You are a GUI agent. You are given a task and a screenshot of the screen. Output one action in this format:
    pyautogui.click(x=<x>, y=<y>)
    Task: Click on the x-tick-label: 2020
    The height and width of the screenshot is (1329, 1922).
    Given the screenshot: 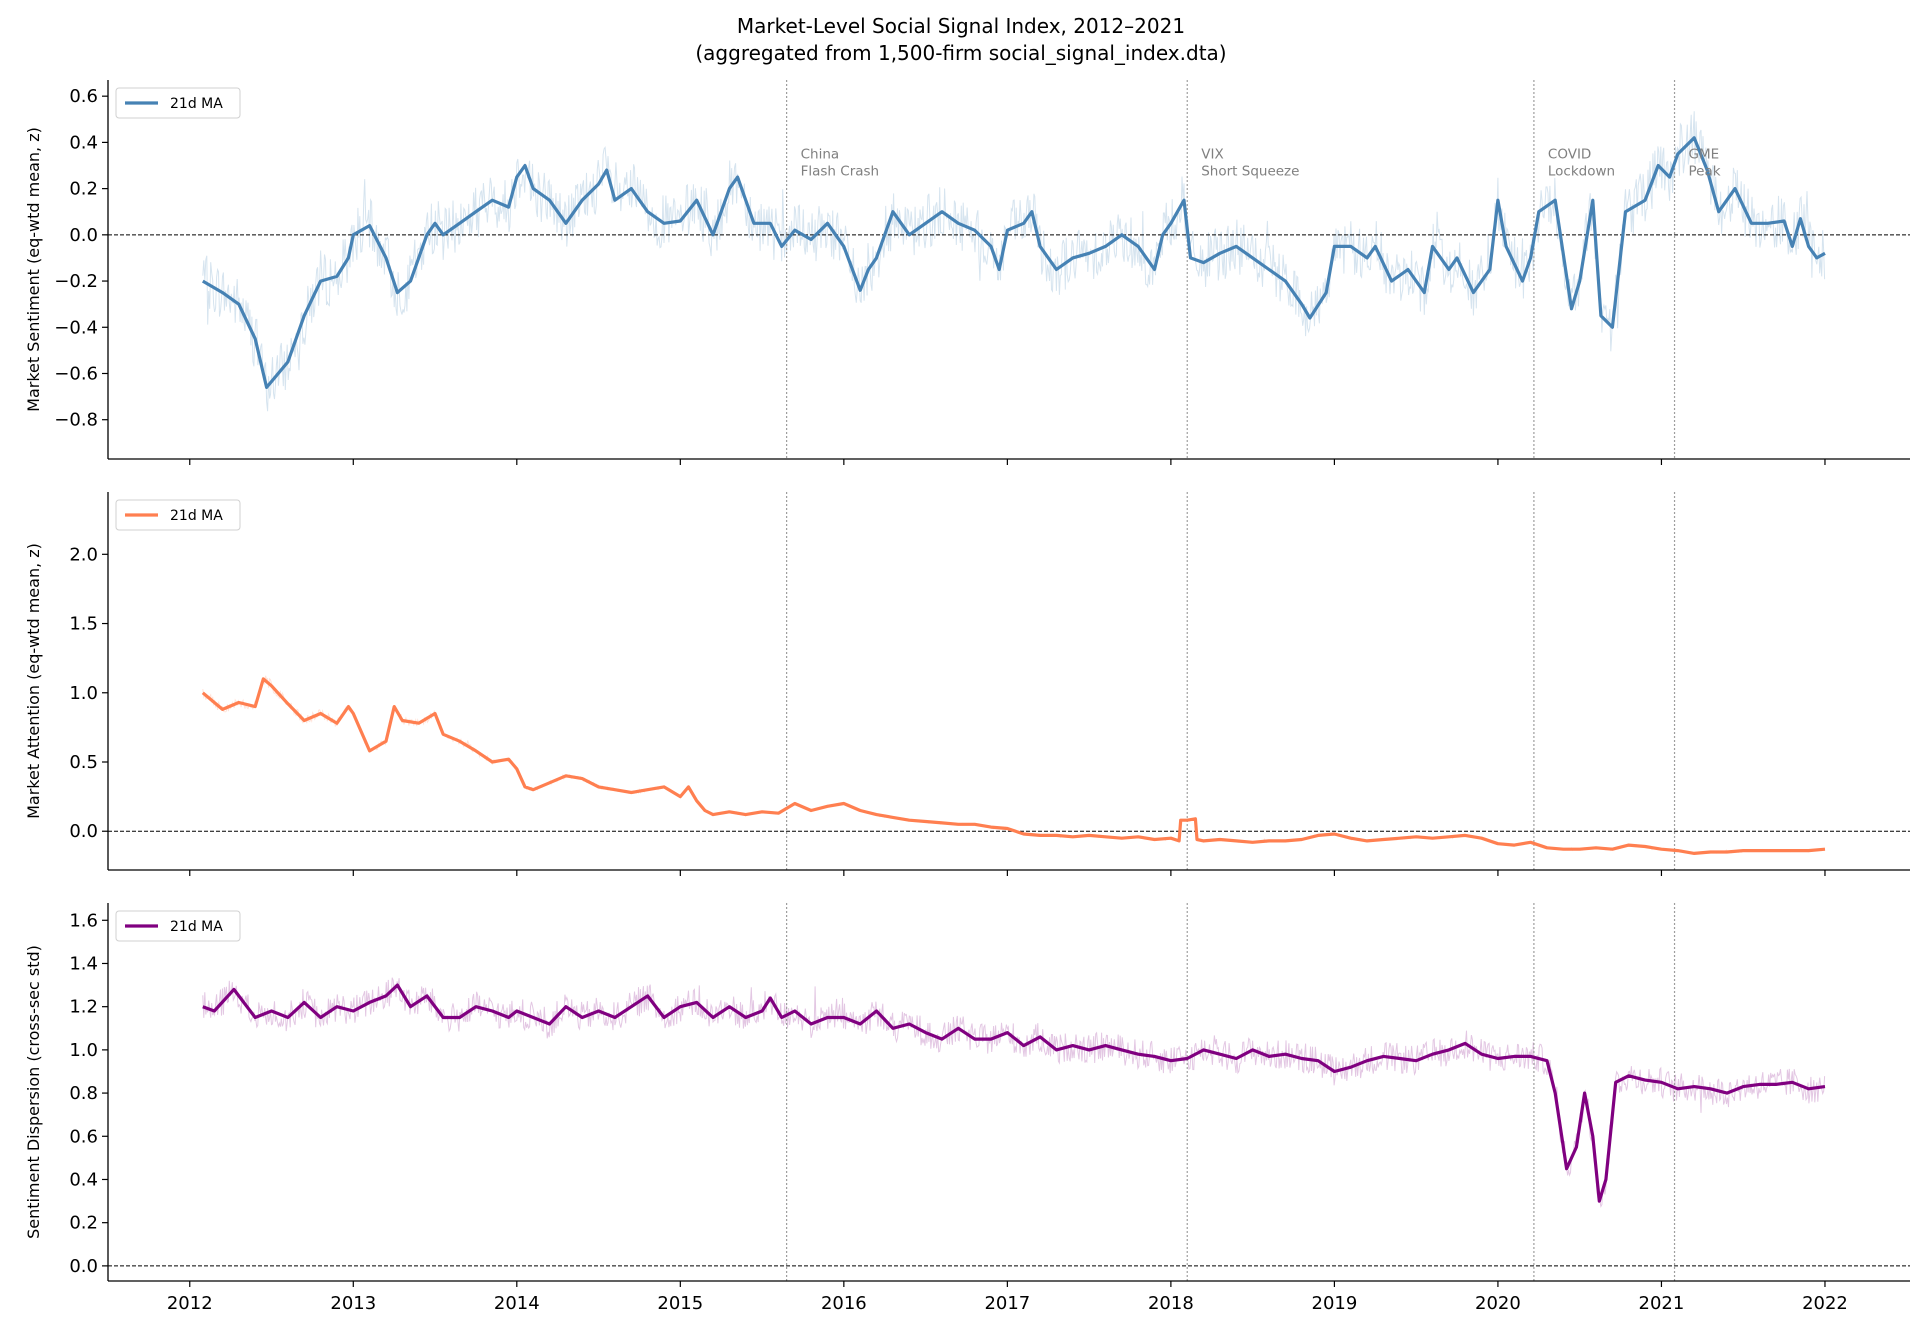 What is the action you would take?
    pyautogui.click(x=1498, y=1303)
    